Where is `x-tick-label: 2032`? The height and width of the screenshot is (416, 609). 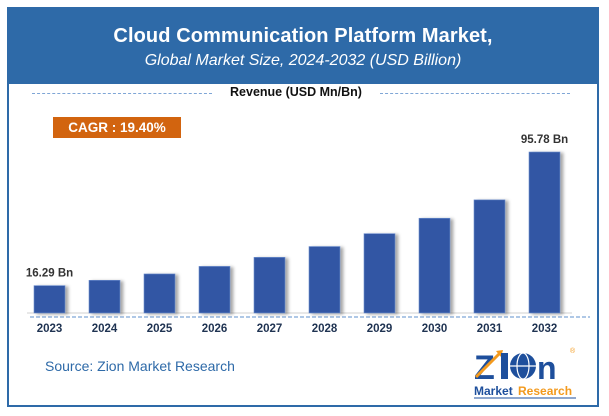 x-tick-label: 2032 is located at coordinates (545, 329).